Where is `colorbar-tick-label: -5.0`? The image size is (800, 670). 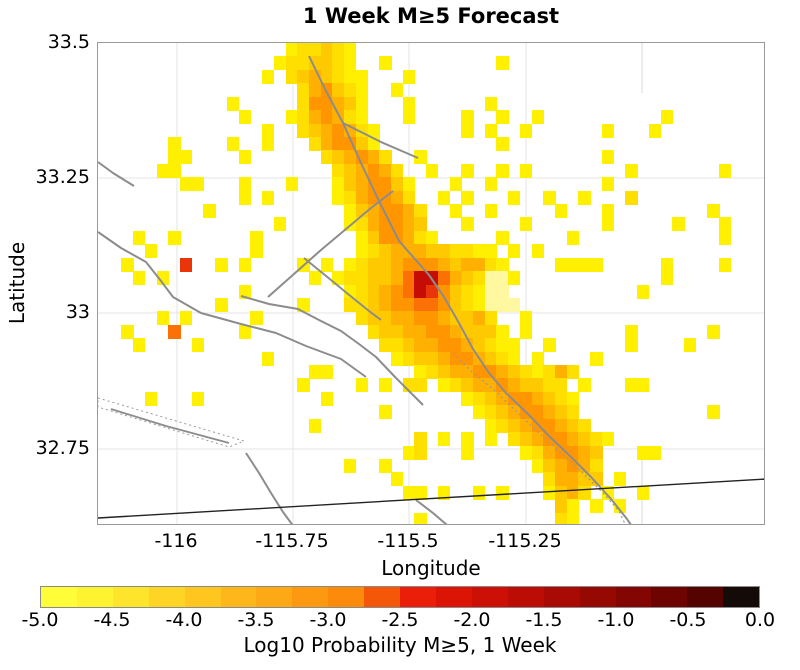
colorbar-tick-label: -5.0 is located at coordinates (40, 620).